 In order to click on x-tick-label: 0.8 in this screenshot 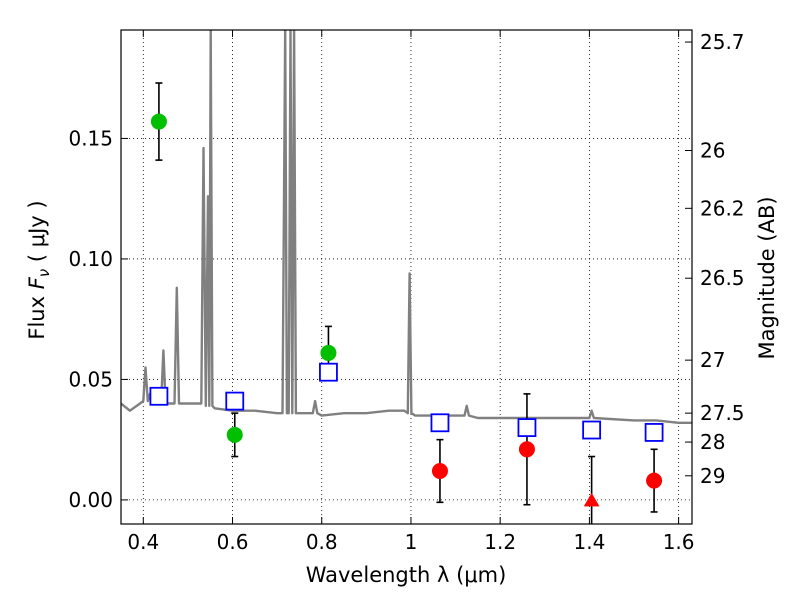, I will do `click(322, 542)`.